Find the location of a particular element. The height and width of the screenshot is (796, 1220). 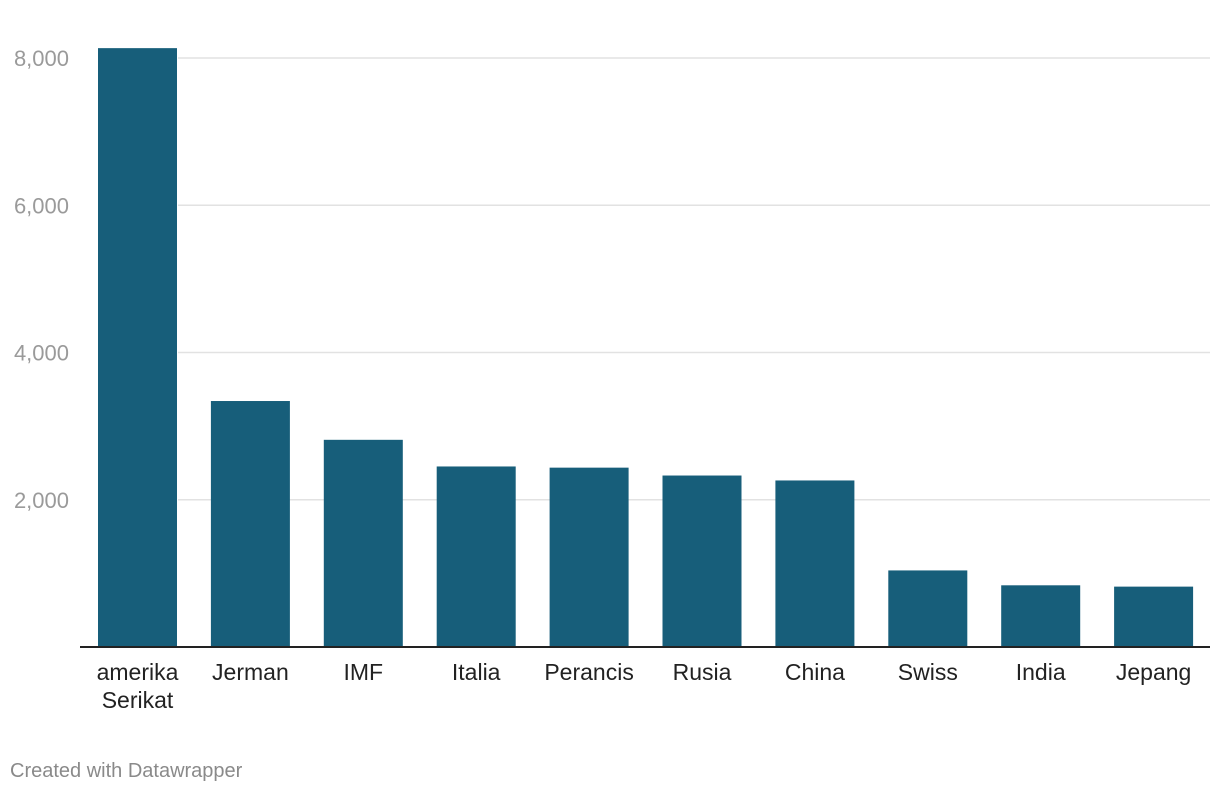

y-tick-label: 8,000 is located at coordinates (41, 58).